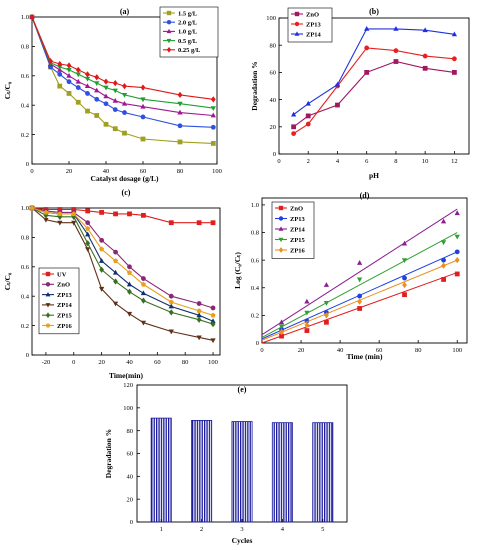 This screenshot has width=483, height=550. I want to click on series-zp14, so click(360, 272).